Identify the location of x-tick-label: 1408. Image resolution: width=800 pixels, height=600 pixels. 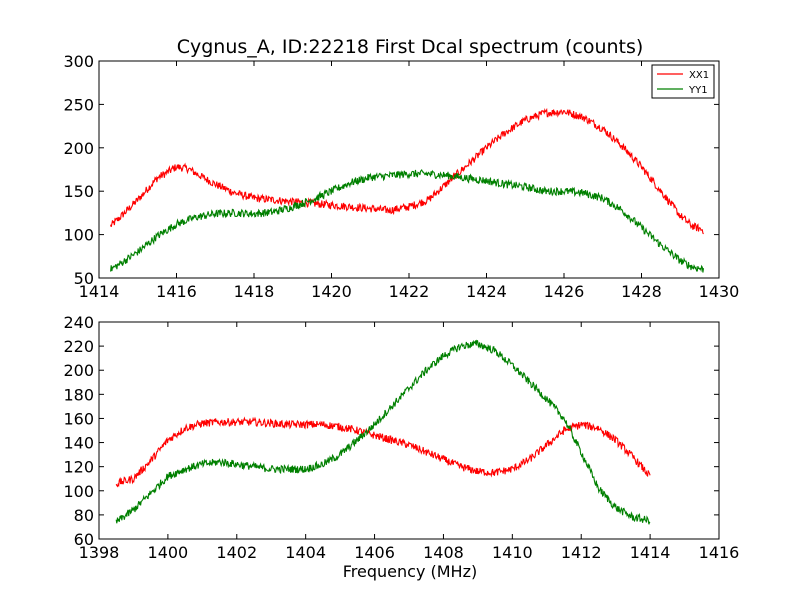
(443, 552).